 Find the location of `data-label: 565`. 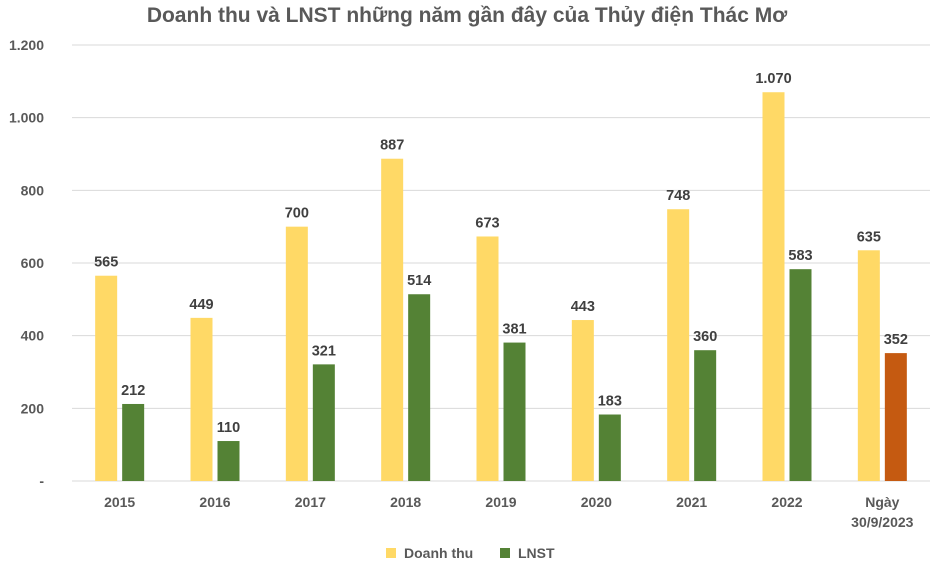

data-label: 565 is located at coordinates (106, 263).